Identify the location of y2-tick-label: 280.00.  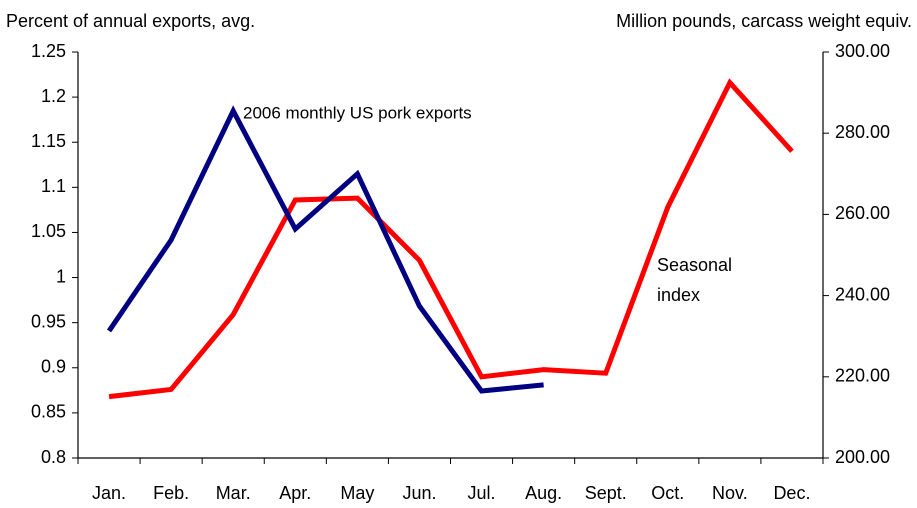
(862, 132).